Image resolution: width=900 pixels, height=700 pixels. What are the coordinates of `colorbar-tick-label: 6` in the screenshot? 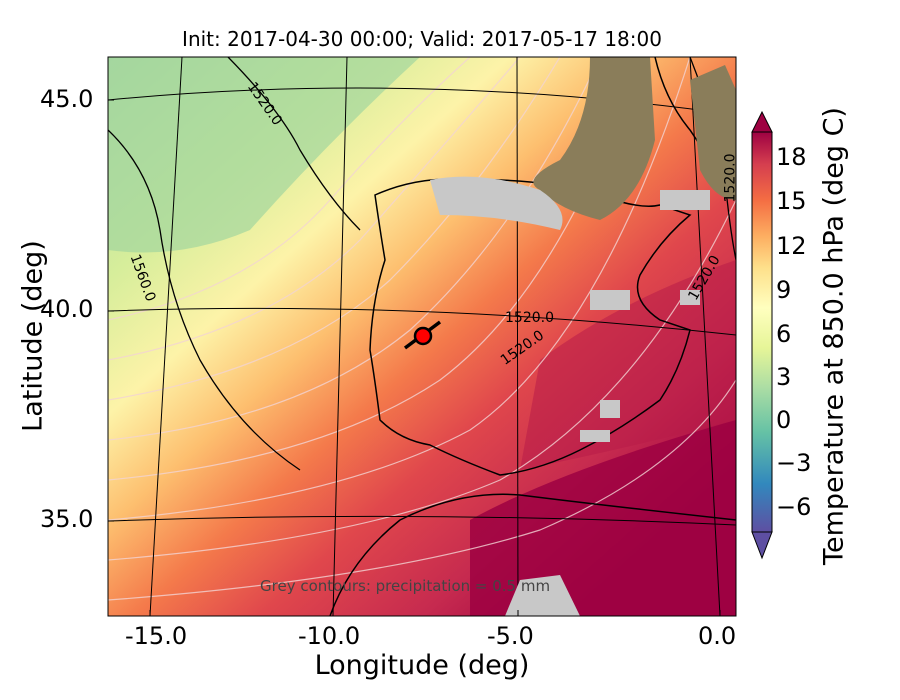 It's located at (784, 334).